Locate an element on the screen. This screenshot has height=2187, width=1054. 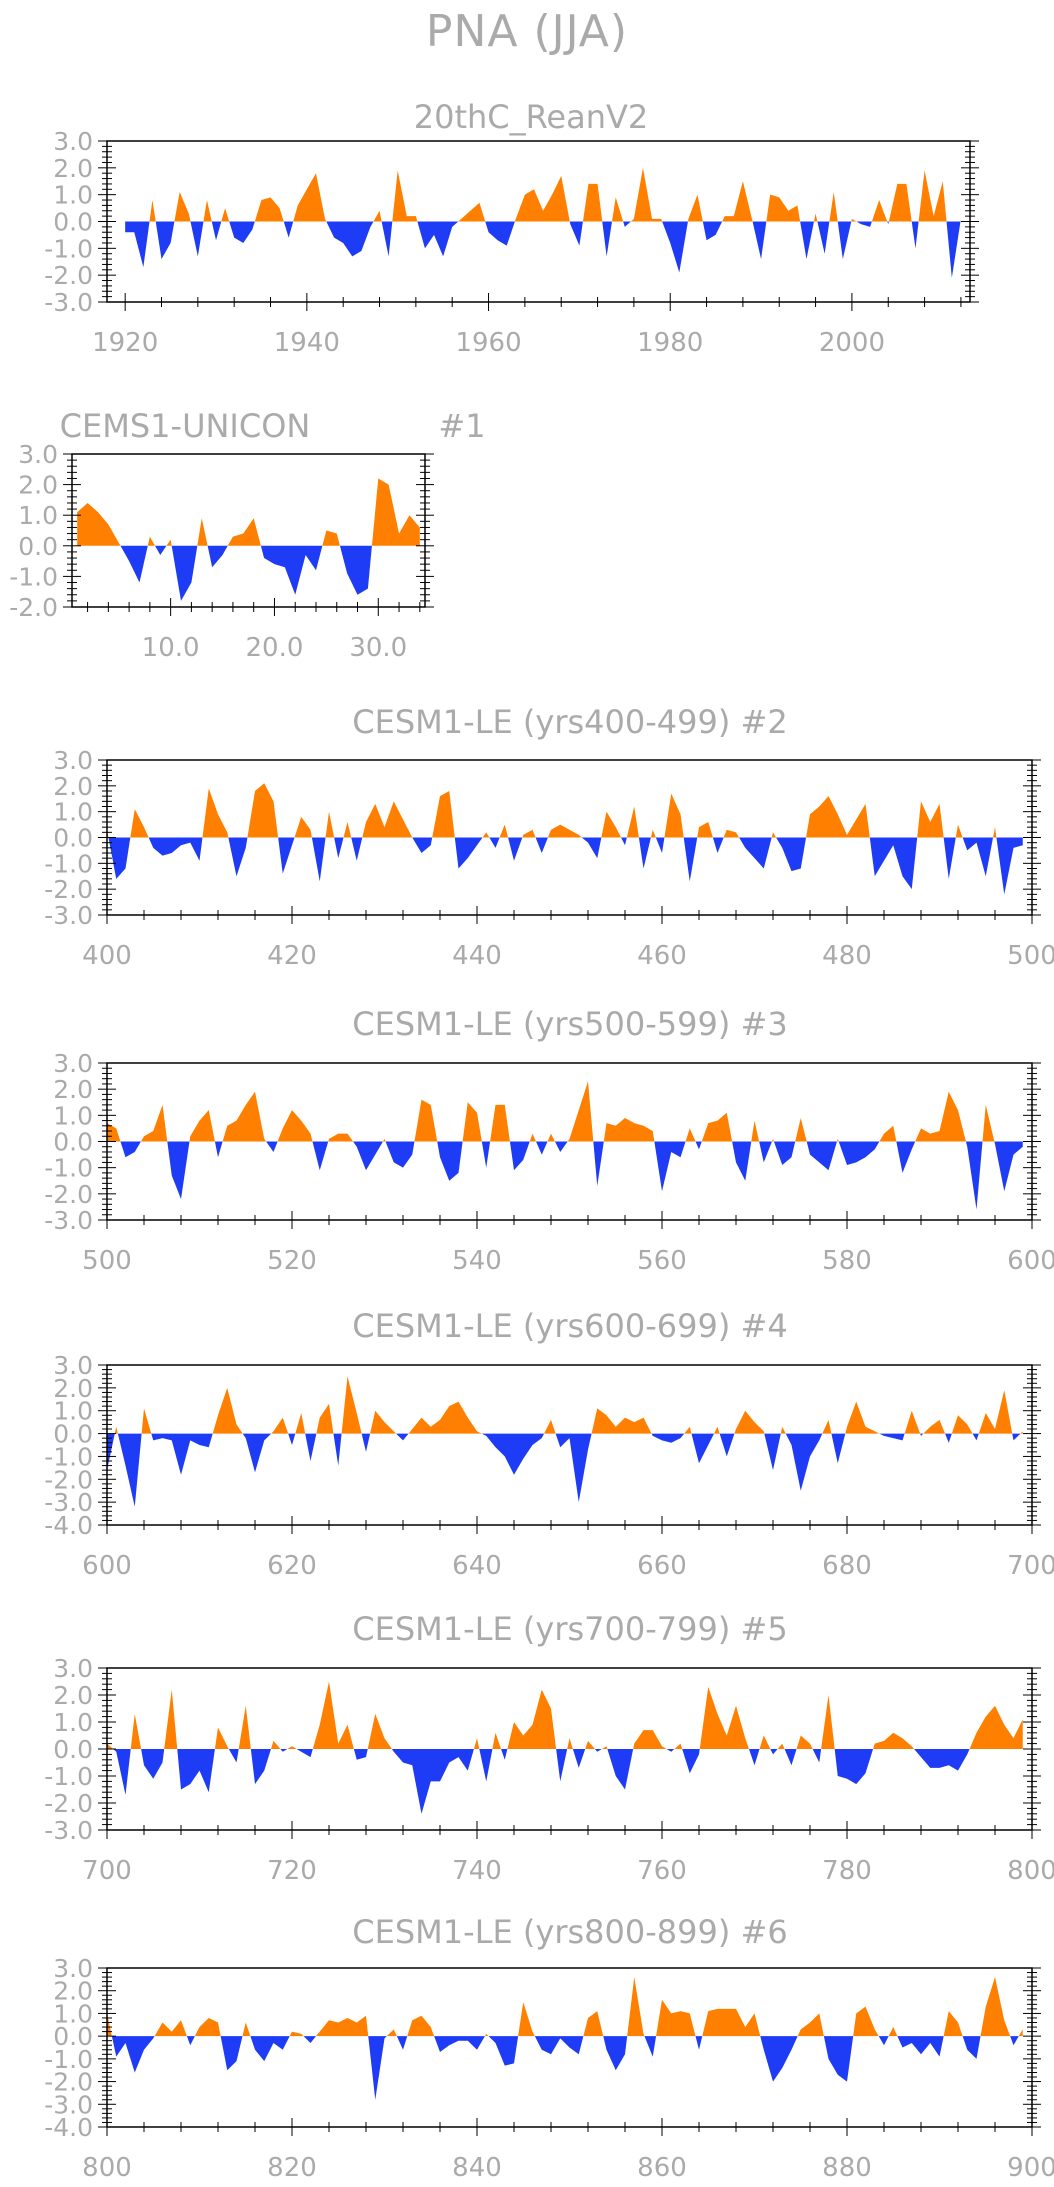
x-tick-label: 780 is located at coordinates (847, 1871).